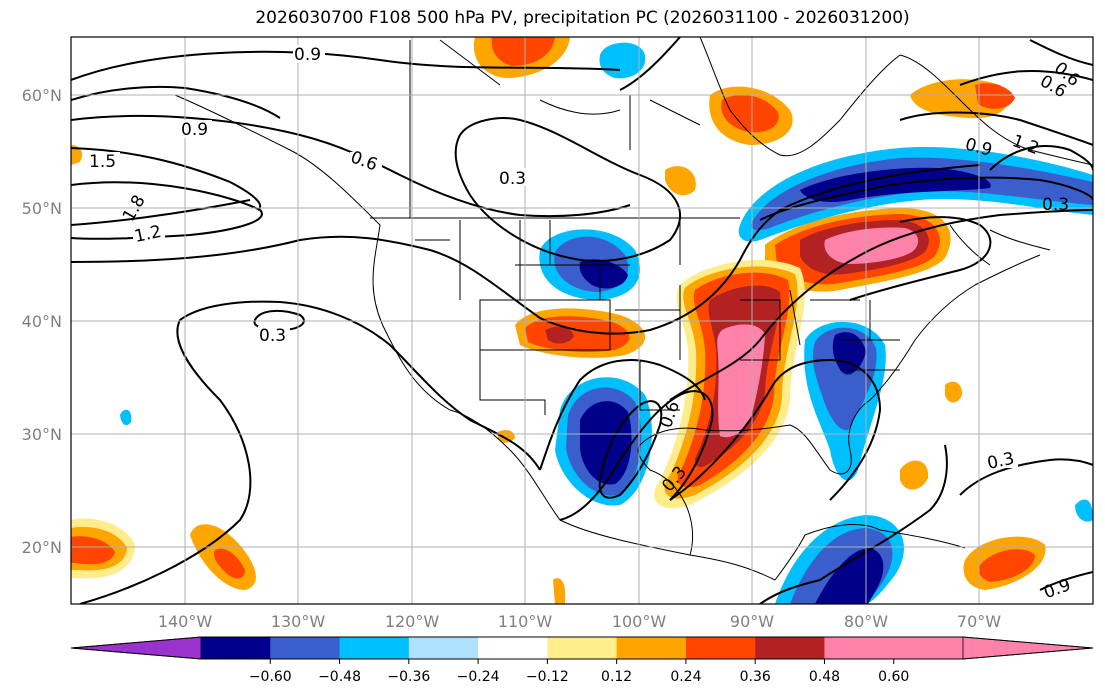 Image resolution: width=1105 pixels, height=698 pixels. I want to click on colorbar-tick-label: −0.24, so click(478, 677).